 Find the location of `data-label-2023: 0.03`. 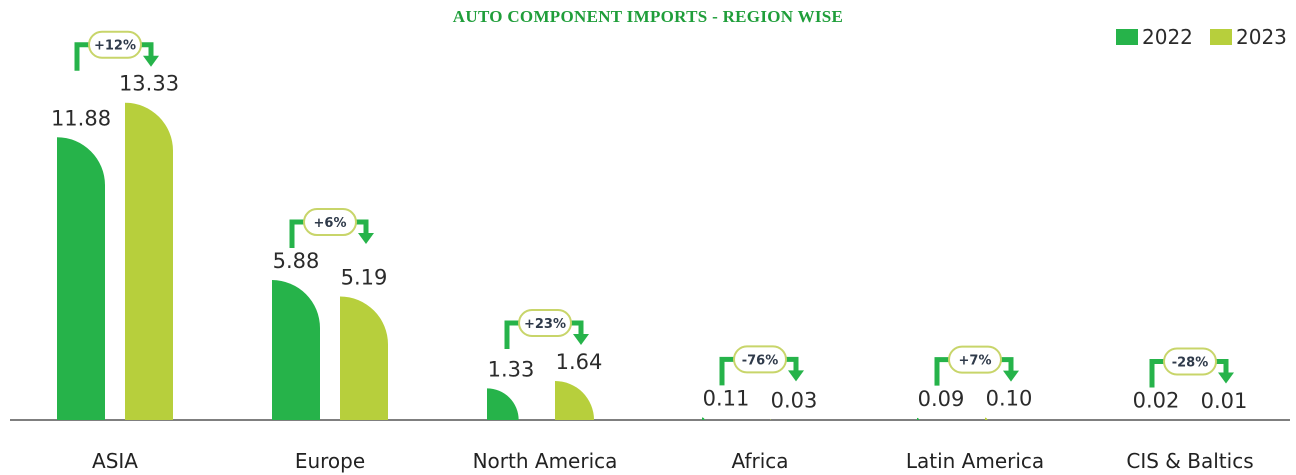

data-label-2023: 0.03 is located at coordinates (794, 400).